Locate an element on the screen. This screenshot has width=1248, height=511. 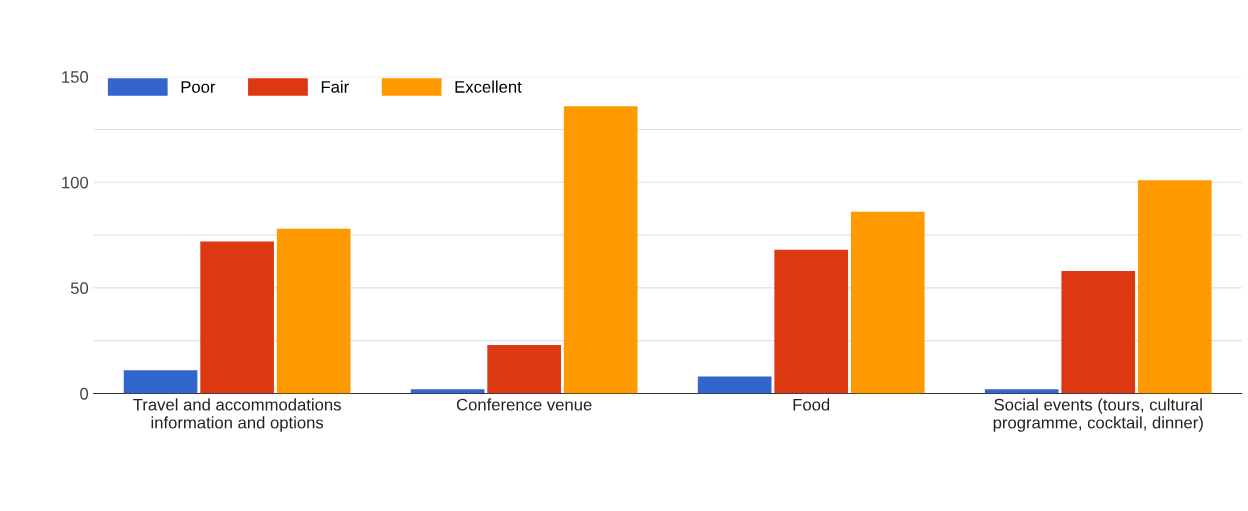
x-tick-label: Conference venue is located at coordinates (524, 404).